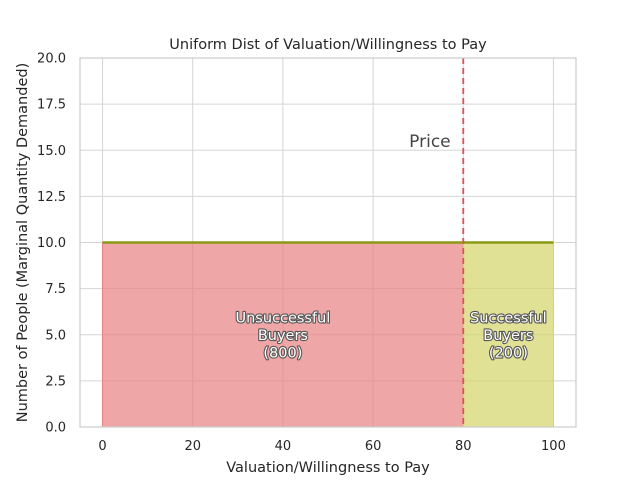 The width and height of the screenshot is (640, 480). I want to click on x-tick-label: 40, so click(283, 446).